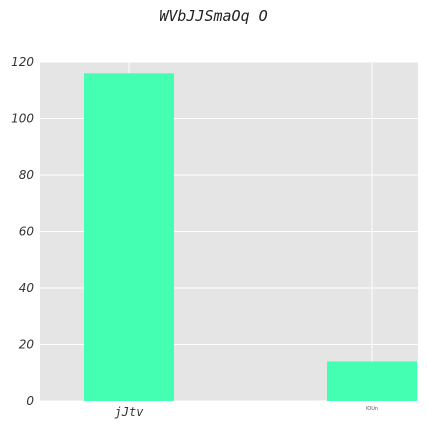 The width and height of the screenshot is (427, 427). Describe the element at coordinates (372, 409) in the screenshot. I see `x-tick-label: lOUn` at that location.